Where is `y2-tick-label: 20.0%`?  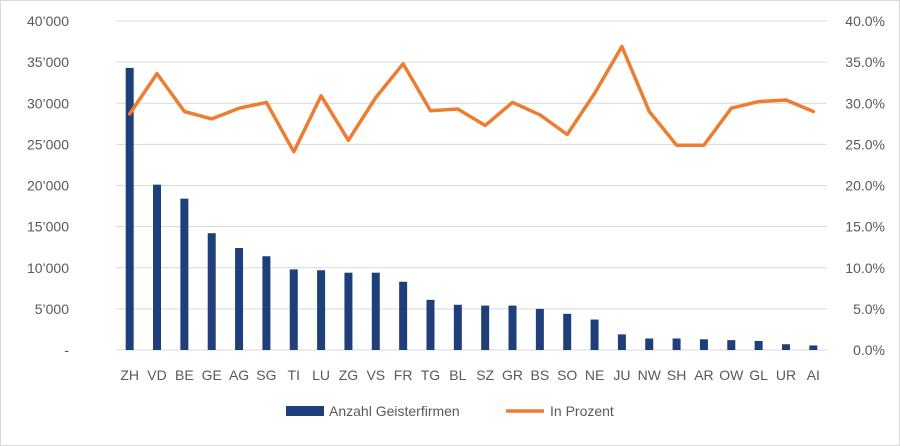 y2-tick-label: 20.0% is located at coordinates (865, 186).